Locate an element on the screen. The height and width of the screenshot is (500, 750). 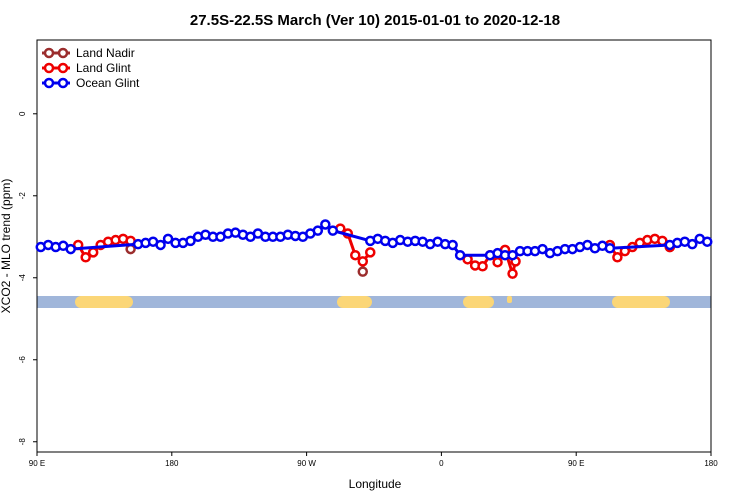
x-tick-label: 90 W is located at coordinates (306, 463).